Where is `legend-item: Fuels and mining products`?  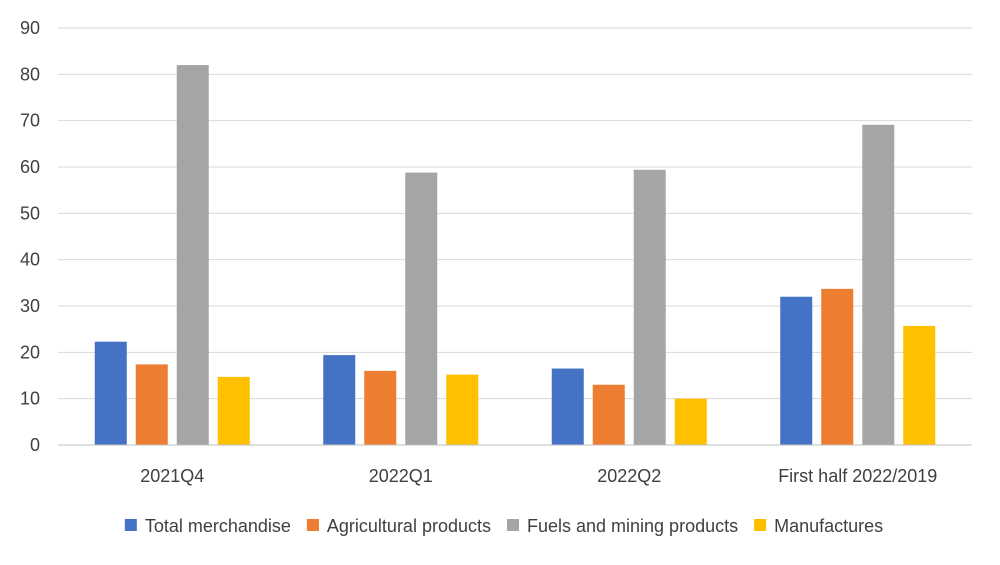
legend-item: Fuels and mining products is located at coordinates (622, 526).